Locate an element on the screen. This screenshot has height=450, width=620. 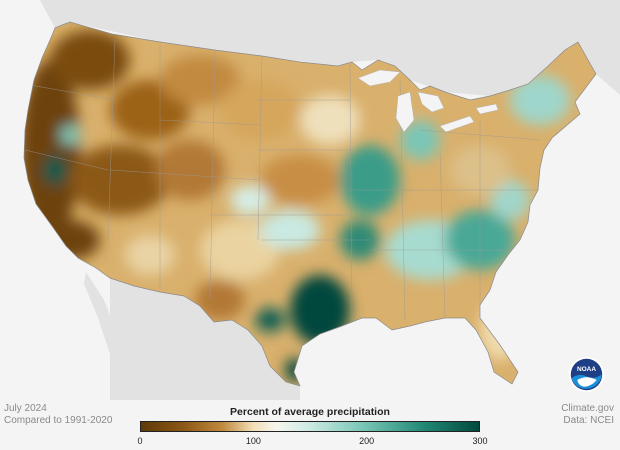
legend-title: Percent of average precipitation is located at coordinates (310, 412).